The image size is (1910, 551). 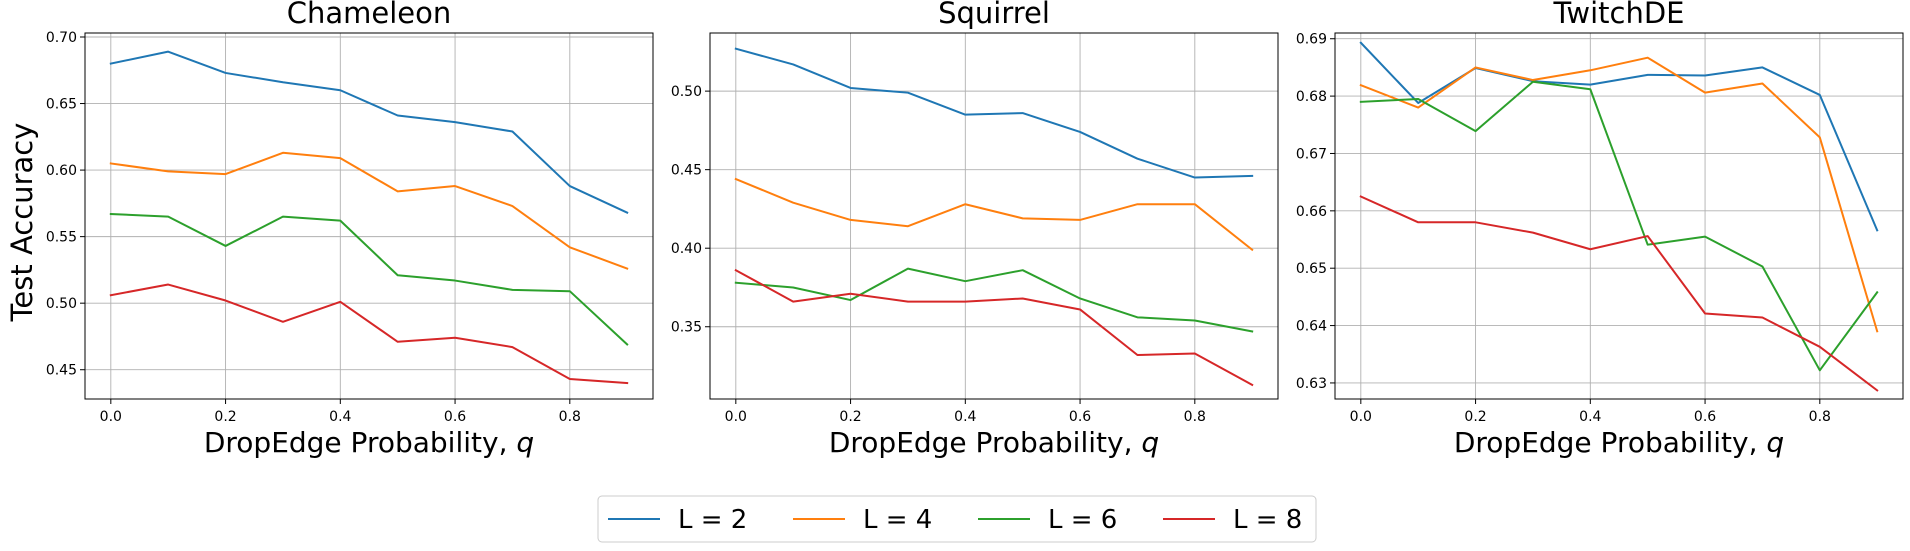 I want to click on legend-label: L = 6, so click(x=1082, y=520).